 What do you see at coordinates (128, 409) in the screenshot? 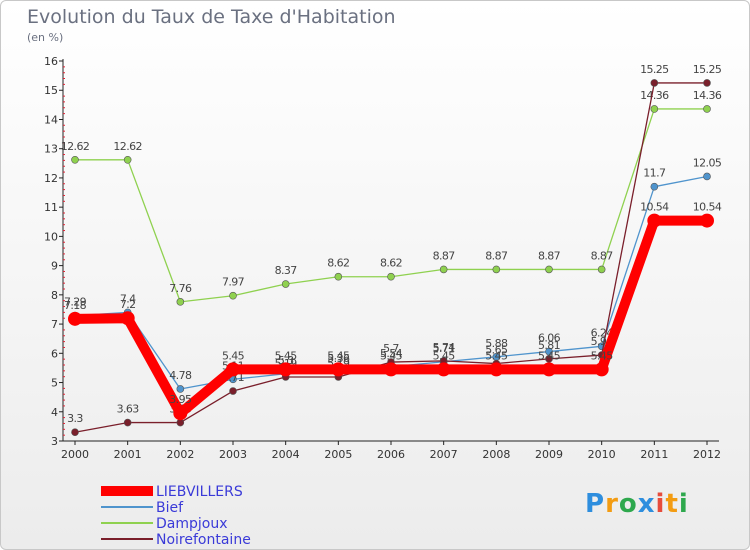
I see `data-label-noirefontaine: 3.63` at bounding box center [128, 409].